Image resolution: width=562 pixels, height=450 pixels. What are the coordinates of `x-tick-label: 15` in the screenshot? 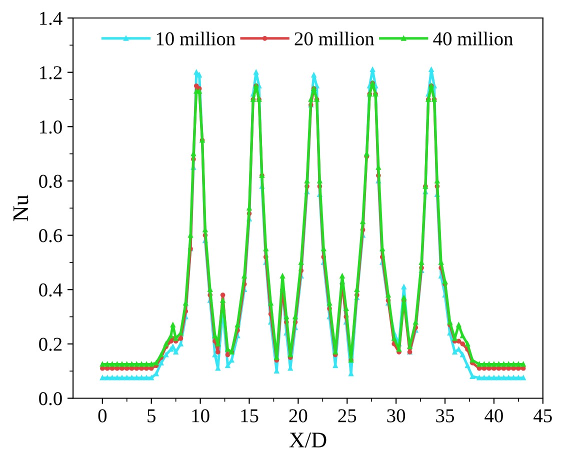 It's located at (249, 415).